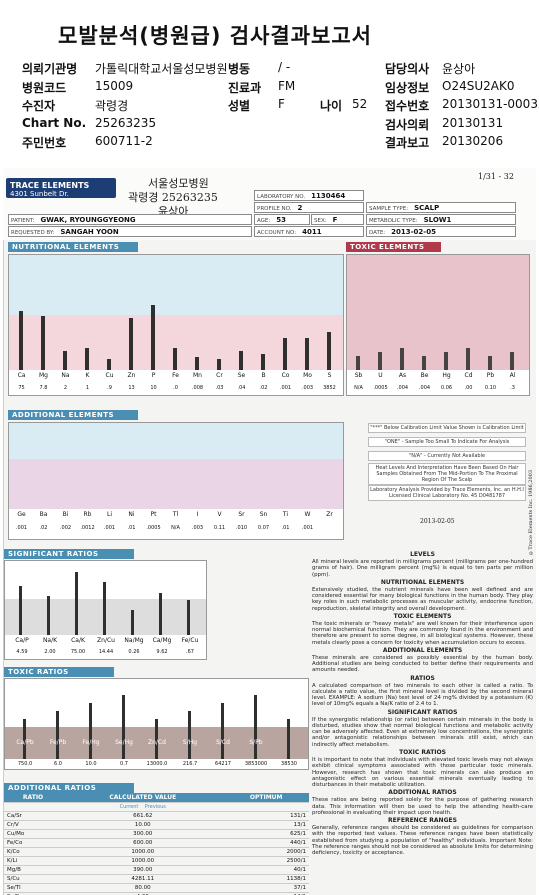  Describe the element at coordinates (126, 123) in the screenshot. I see `field-value: 25263235` at that location.